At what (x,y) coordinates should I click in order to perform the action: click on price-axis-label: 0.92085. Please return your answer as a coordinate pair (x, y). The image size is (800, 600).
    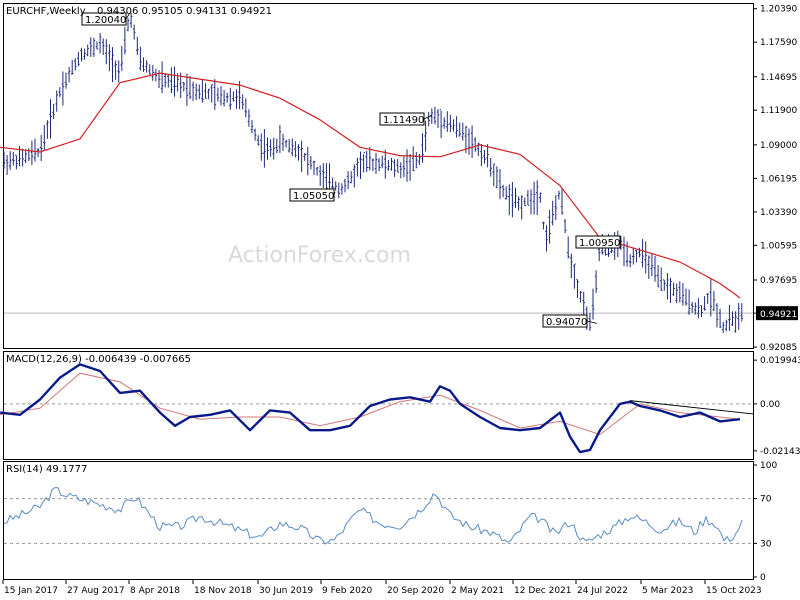
    Looking at the image, I should click on (778, 348).